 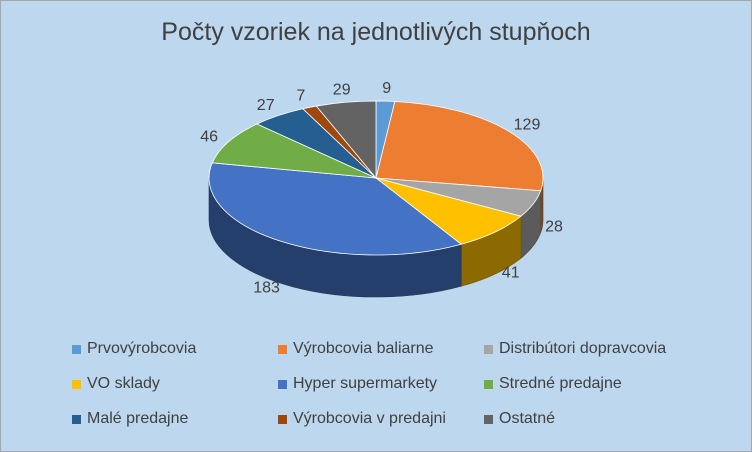 I want to click on legend-label: Malé predajne, so click(x=138, y=418).